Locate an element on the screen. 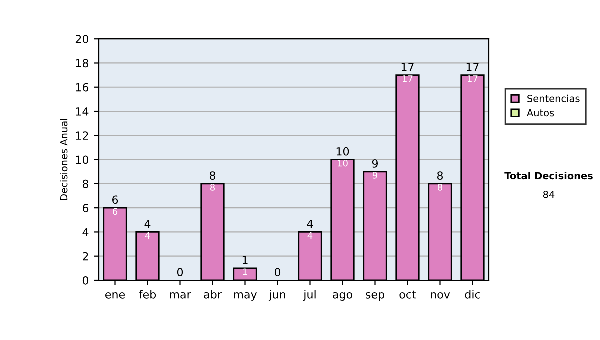 This screenshot has width=600, height=340. y-tick-label: 20 is located at coordinates (82, 39).